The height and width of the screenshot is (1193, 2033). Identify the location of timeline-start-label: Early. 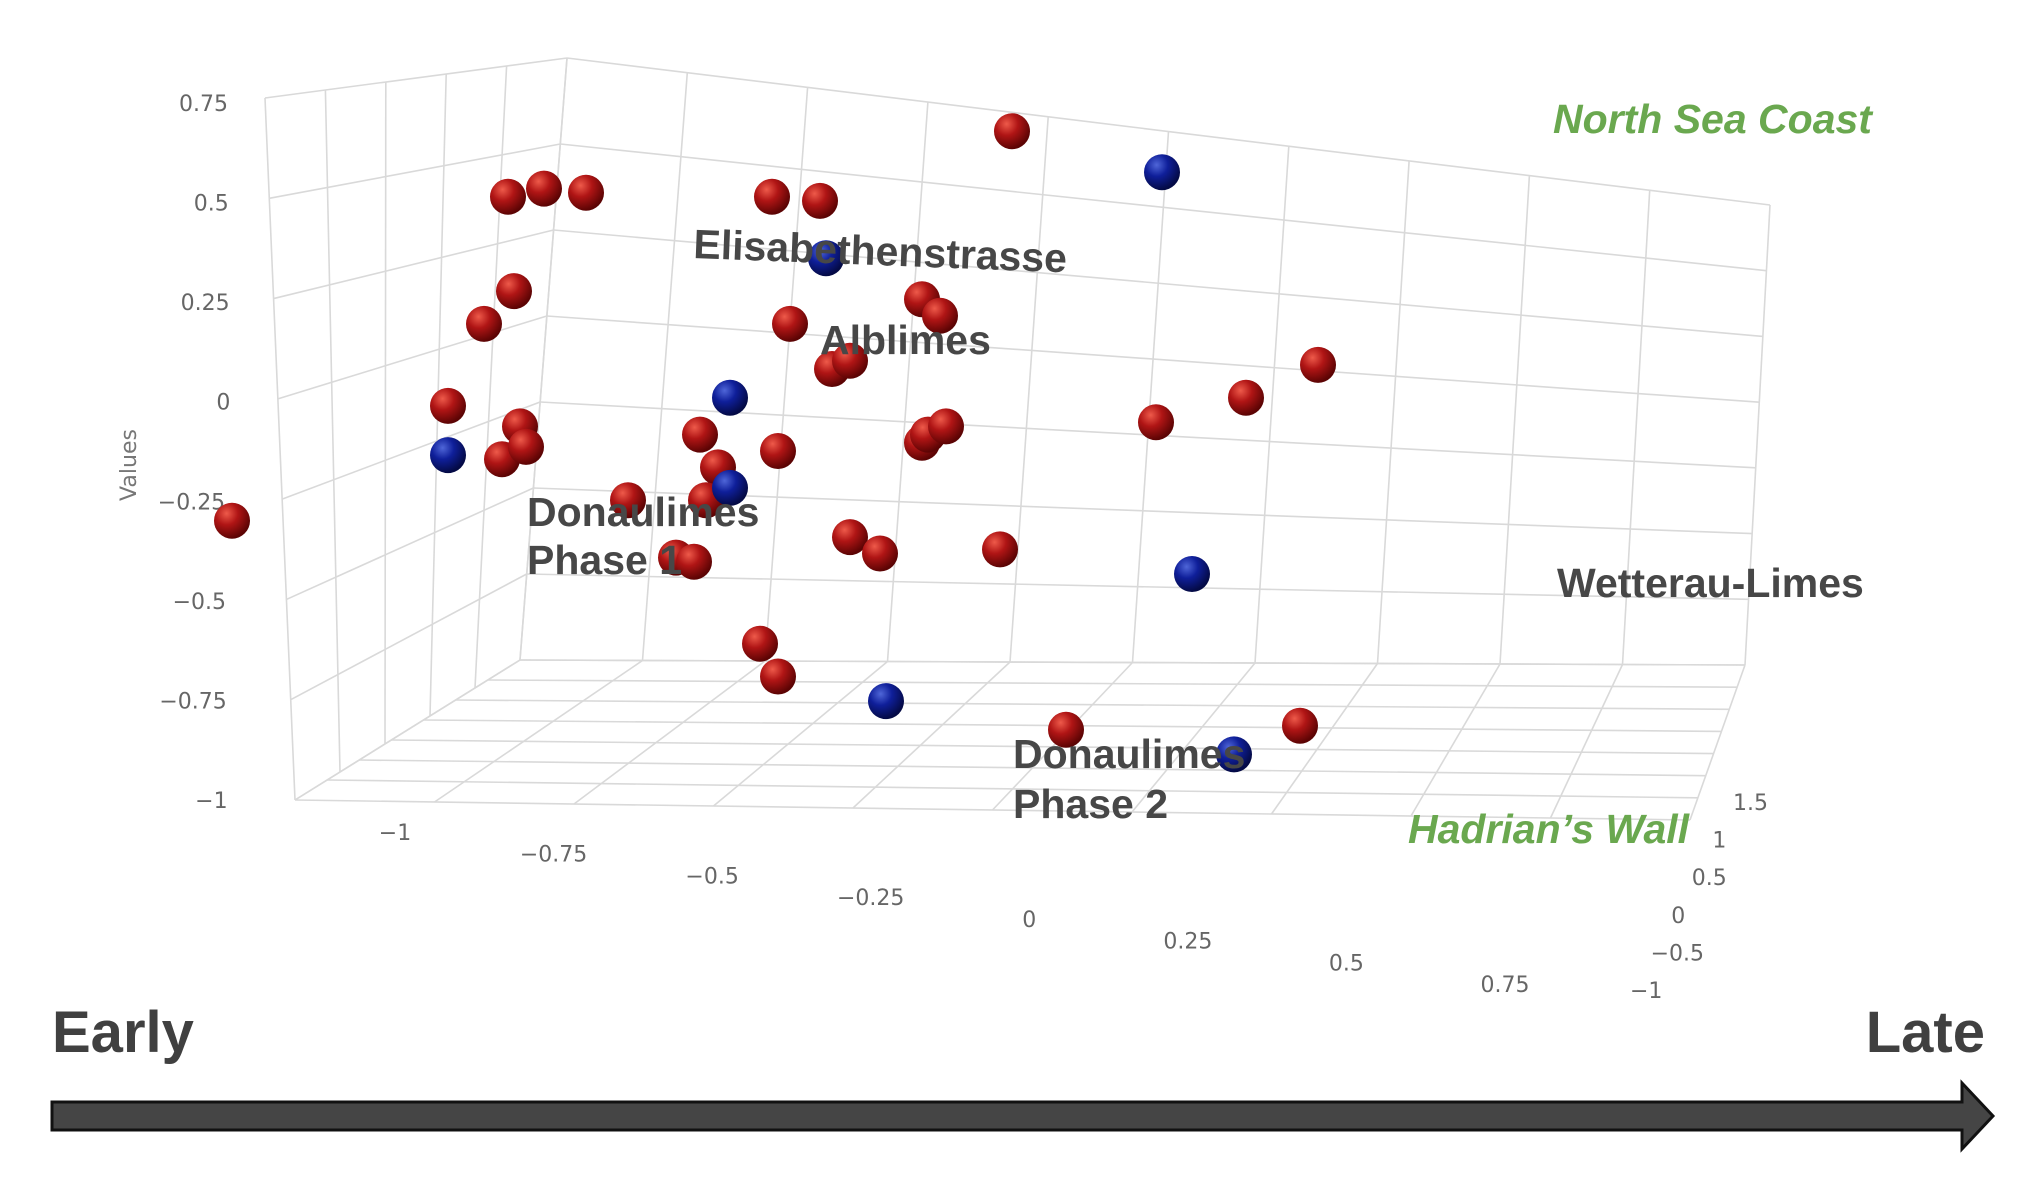
(123, 1032).